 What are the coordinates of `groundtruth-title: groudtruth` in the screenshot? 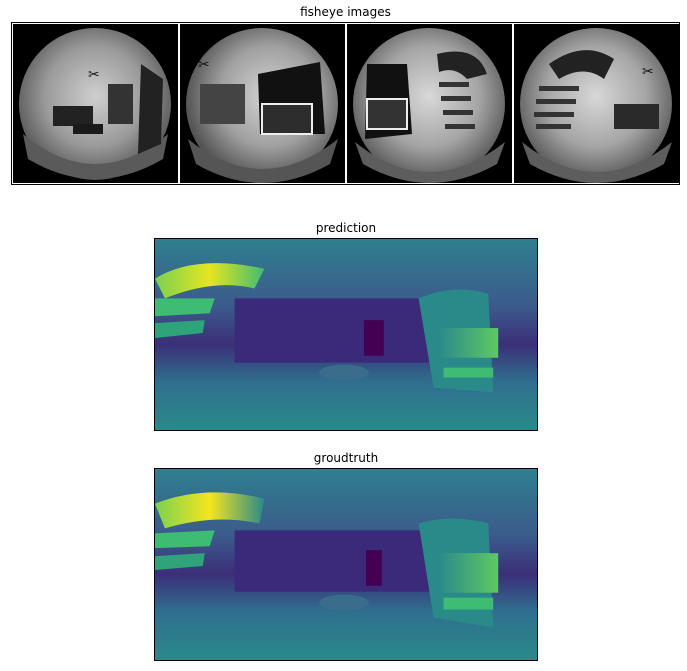 It's located at (346, 458).